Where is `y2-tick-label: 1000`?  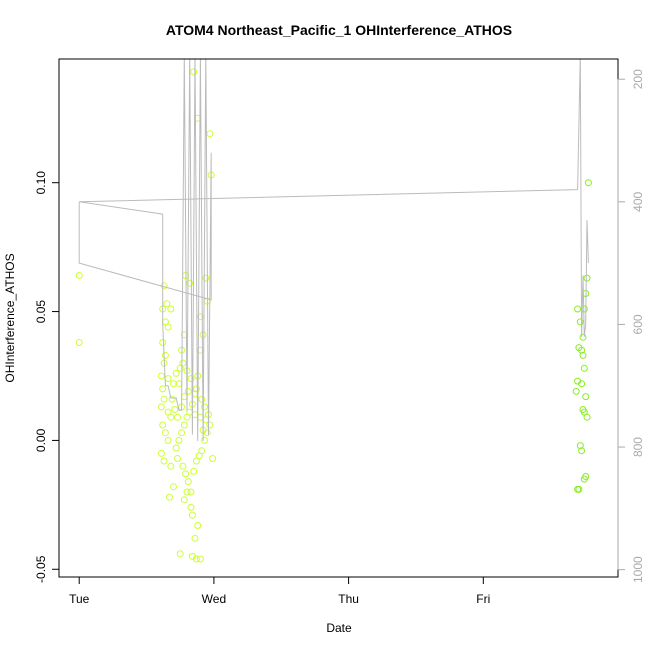
y2-tick-label: 1000 is located at coordinates (638, 569).